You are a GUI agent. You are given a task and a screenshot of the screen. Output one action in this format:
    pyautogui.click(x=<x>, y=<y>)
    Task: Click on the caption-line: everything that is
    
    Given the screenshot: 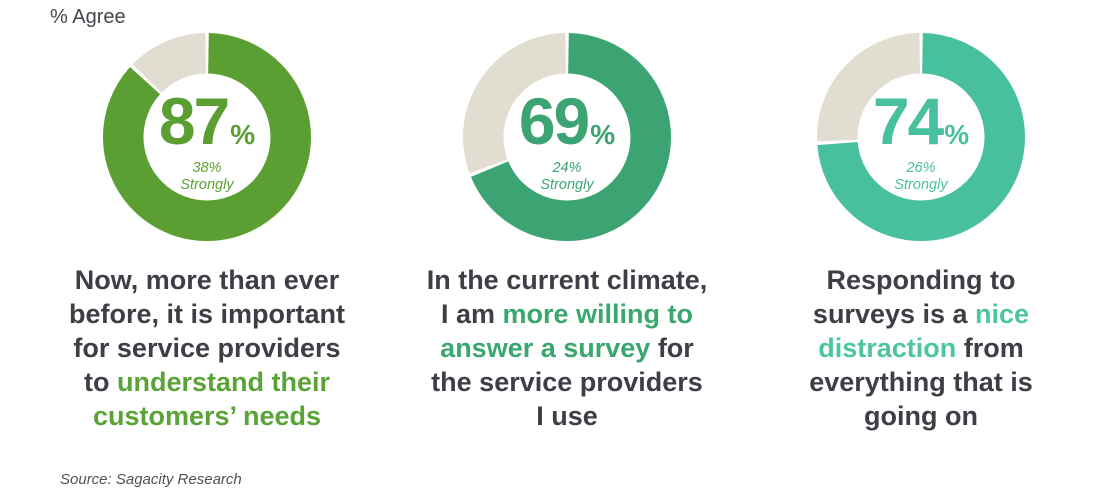 What is the action you would take?
    pyautogui.click(x=921, y=382)
    